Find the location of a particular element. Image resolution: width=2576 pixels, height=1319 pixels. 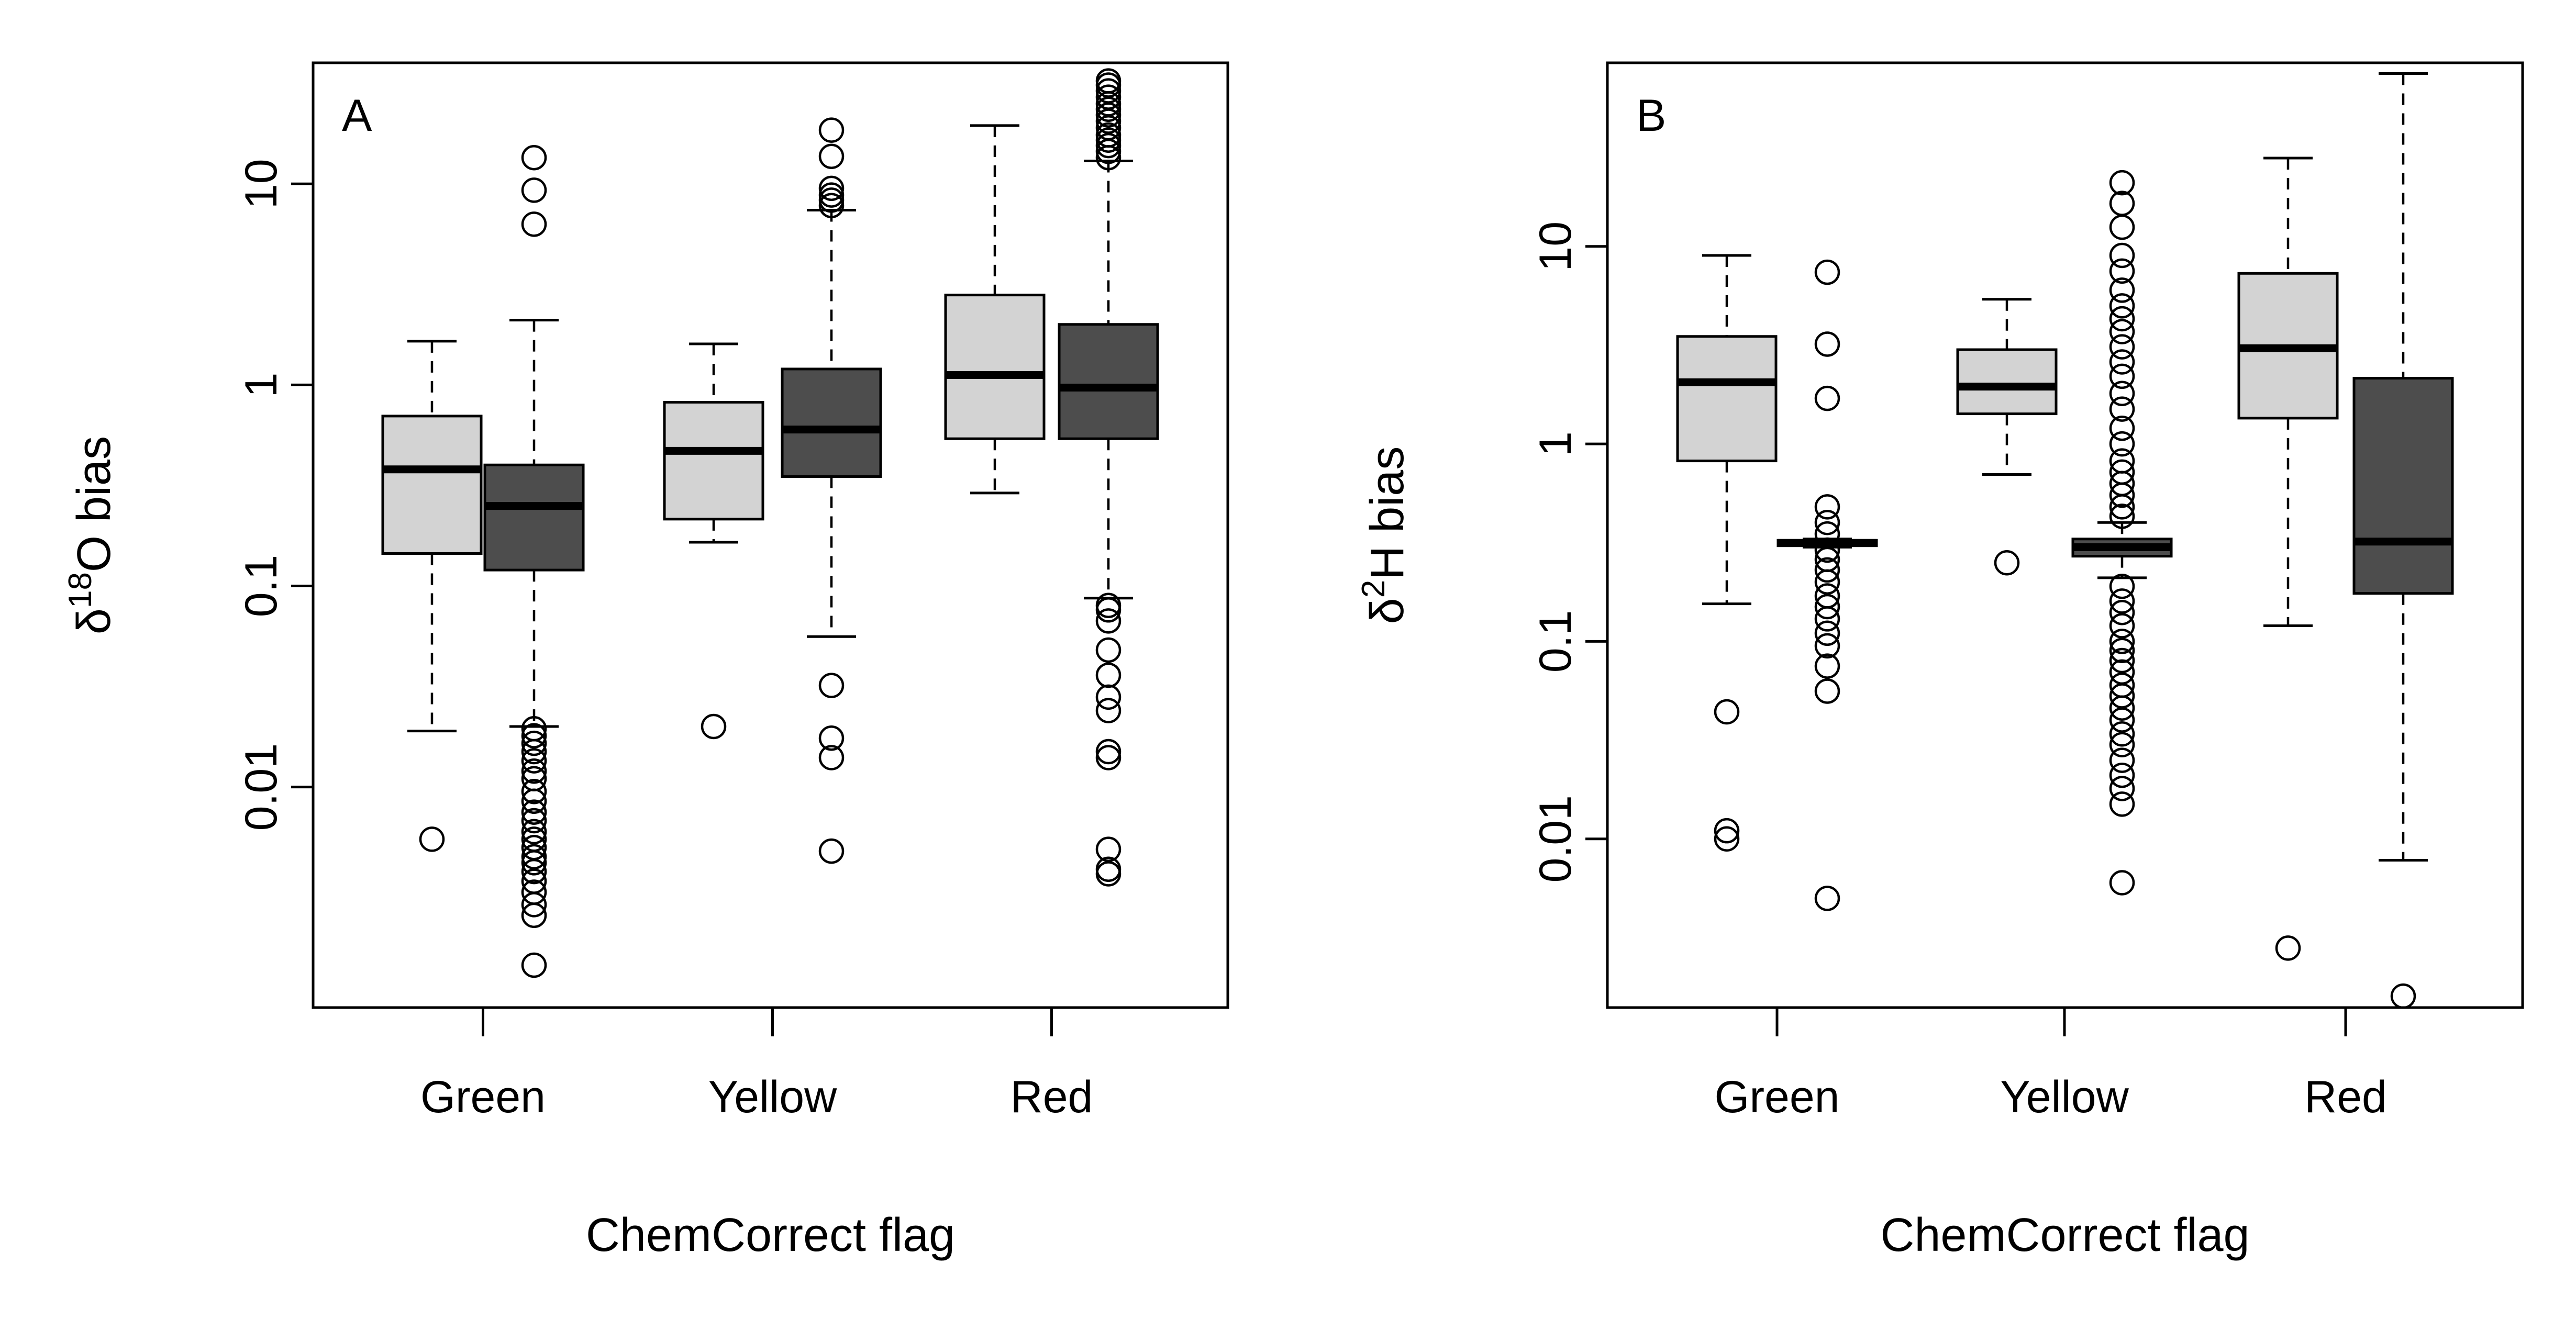

x-tick-label: Yellow is located at coordinates (772, 1097).